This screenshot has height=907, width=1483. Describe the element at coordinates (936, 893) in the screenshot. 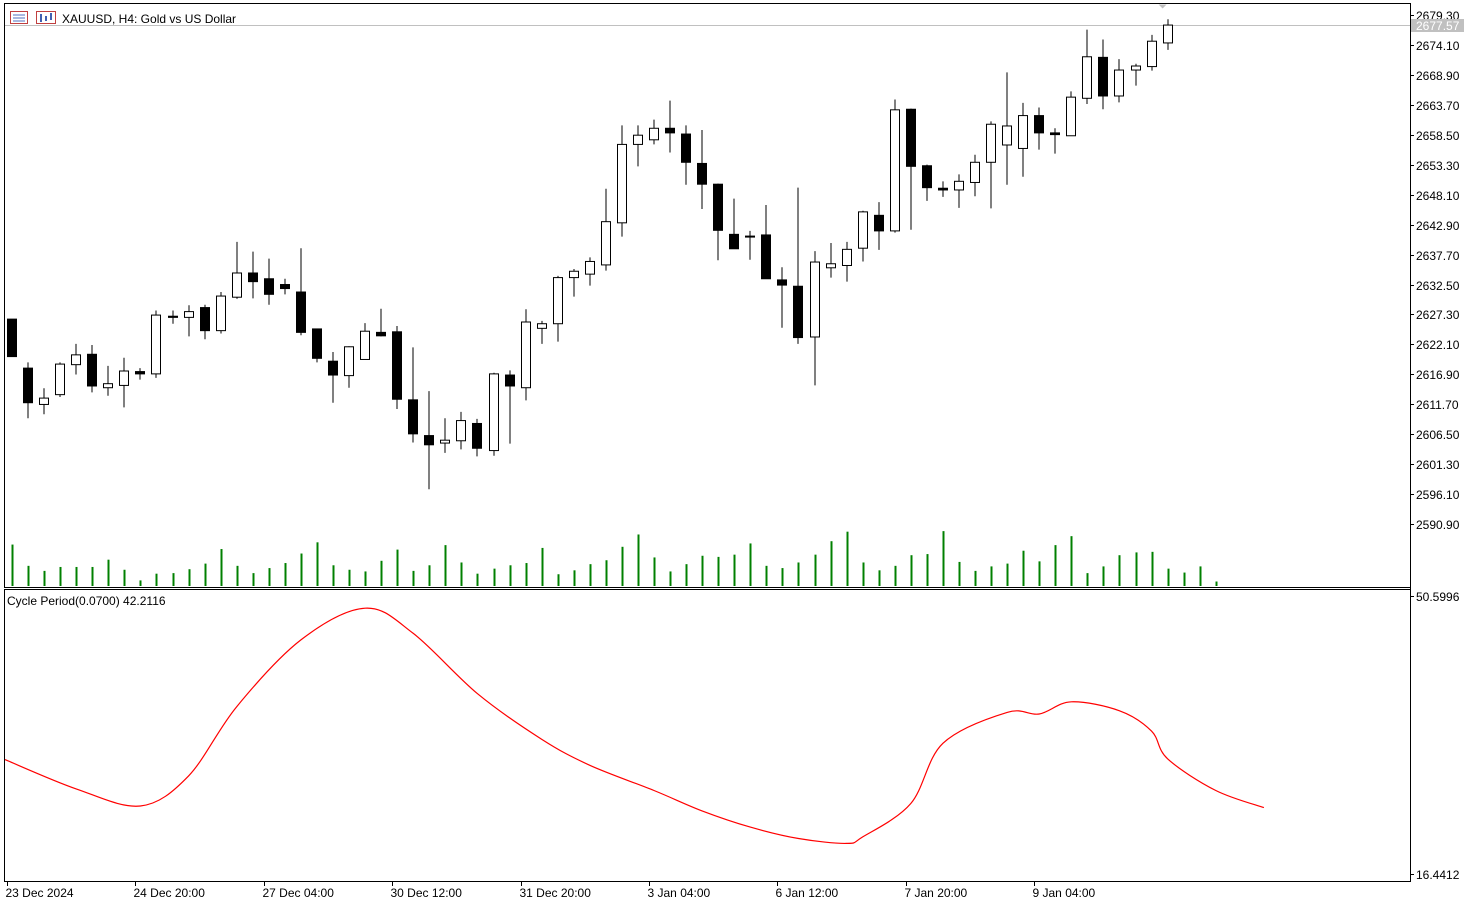

I see `time-tick-label: 7 Jan 20:00` at that location.